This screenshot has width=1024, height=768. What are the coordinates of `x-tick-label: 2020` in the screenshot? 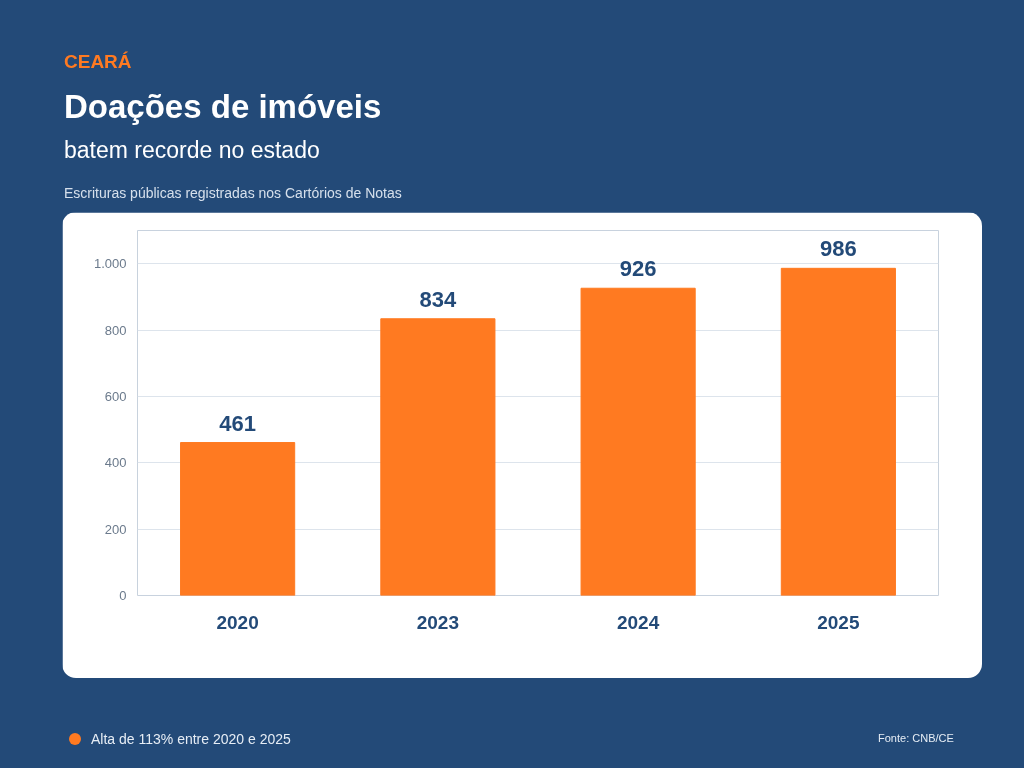 It's located at (237, 622).